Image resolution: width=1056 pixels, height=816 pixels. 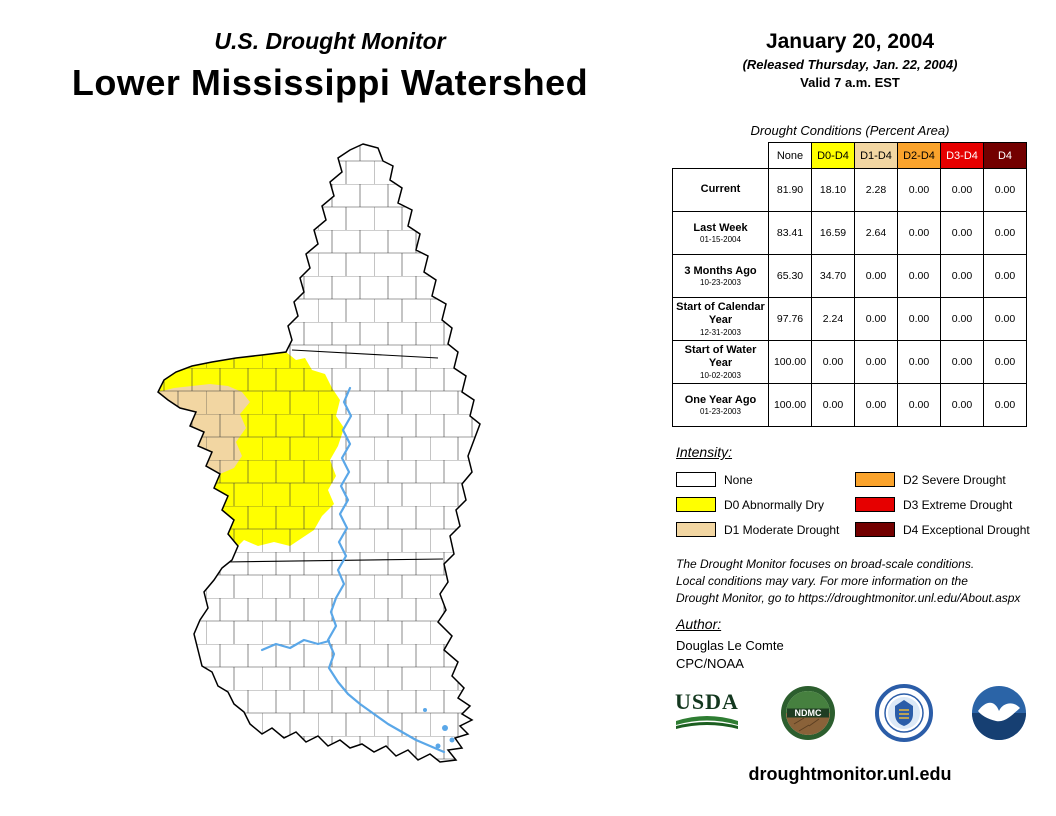 What do you see at coordinates (833, 190) in the screenshot?
I see `value-cell: 18.10` at bounding box center [833, 190].